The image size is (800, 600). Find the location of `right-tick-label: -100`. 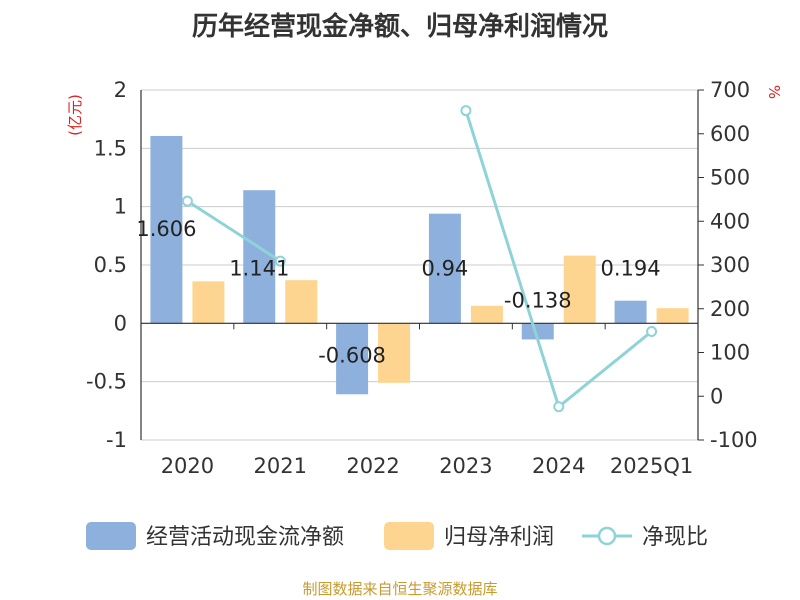

right-tick-label: -100 is located at coordinates (734, 440).